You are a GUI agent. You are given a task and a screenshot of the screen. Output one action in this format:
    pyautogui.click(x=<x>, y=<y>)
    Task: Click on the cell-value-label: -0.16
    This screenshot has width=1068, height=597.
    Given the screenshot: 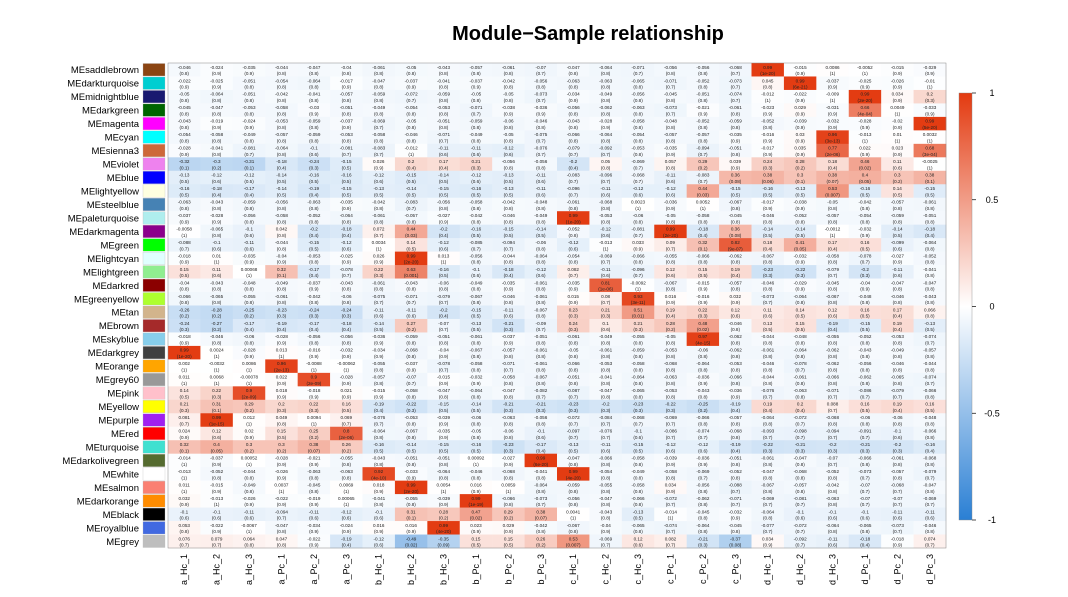 What is the action you would take?
    pyautogui.click(x=184, y=188)
    